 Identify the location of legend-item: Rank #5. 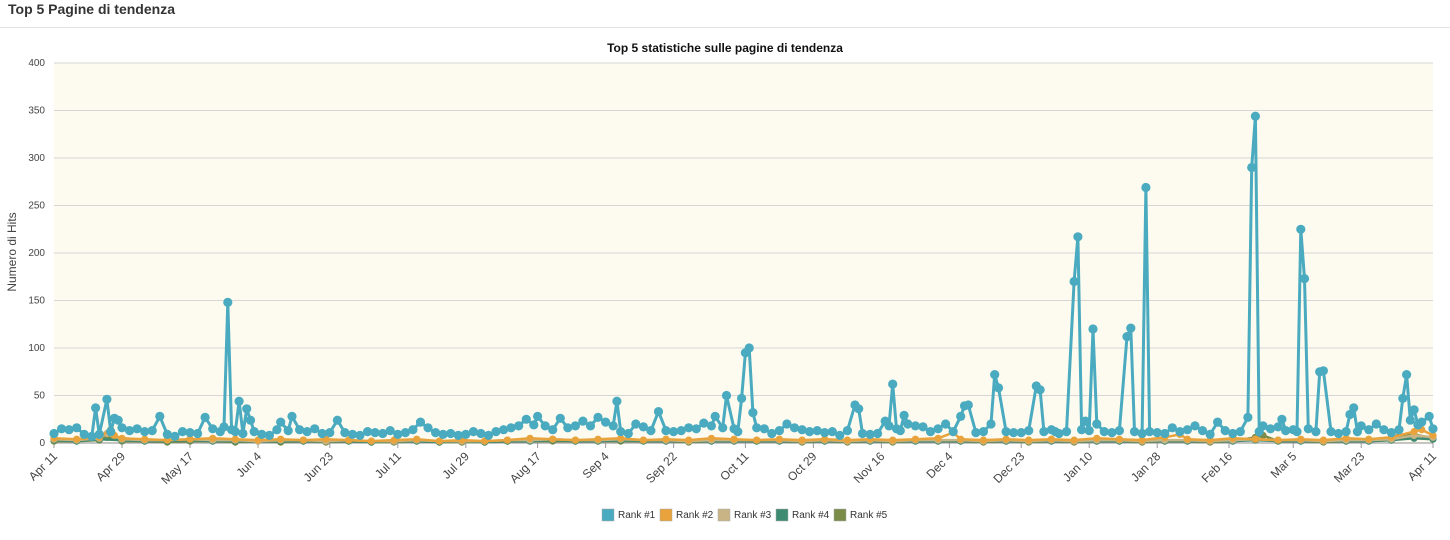
(860, 515).